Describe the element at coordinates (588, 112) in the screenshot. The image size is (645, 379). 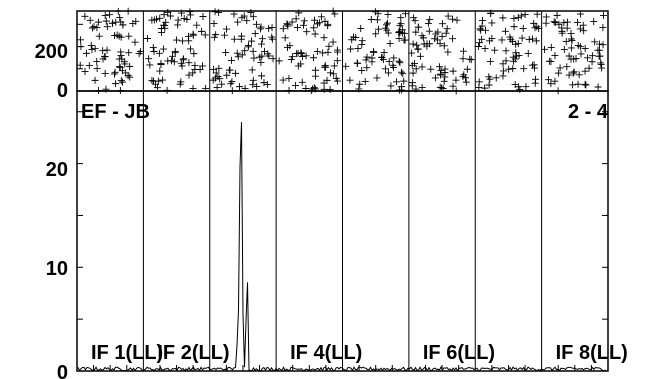
I see `time-range-label: 2 - 4` at that location.